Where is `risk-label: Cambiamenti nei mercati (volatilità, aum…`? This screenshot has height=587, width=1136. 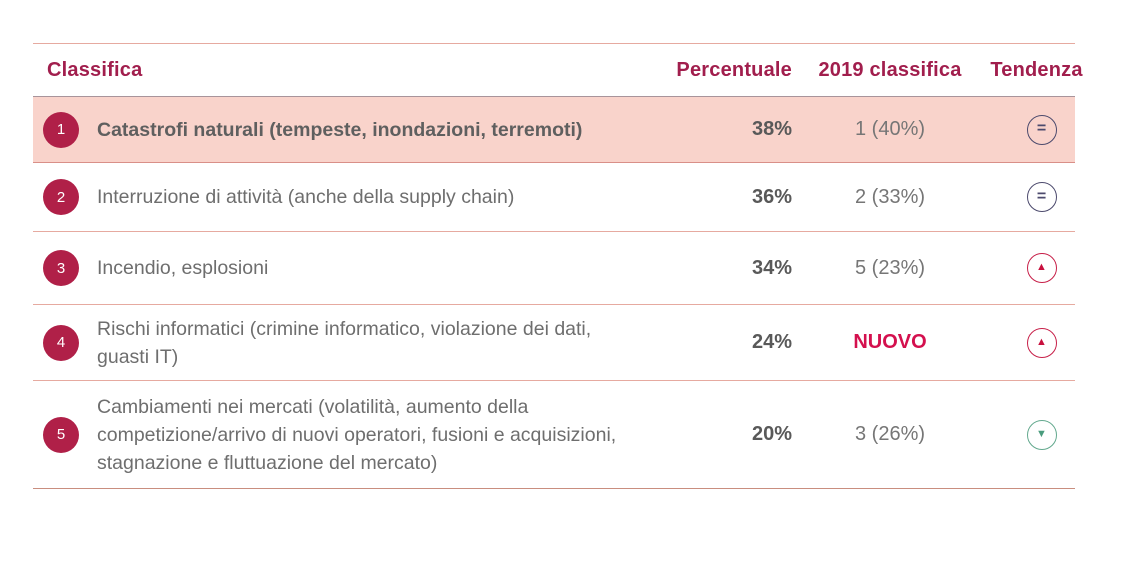 risk-label: Cambiamenti nei mercati (volatilità, aum… is located at coordinates (357, 434).